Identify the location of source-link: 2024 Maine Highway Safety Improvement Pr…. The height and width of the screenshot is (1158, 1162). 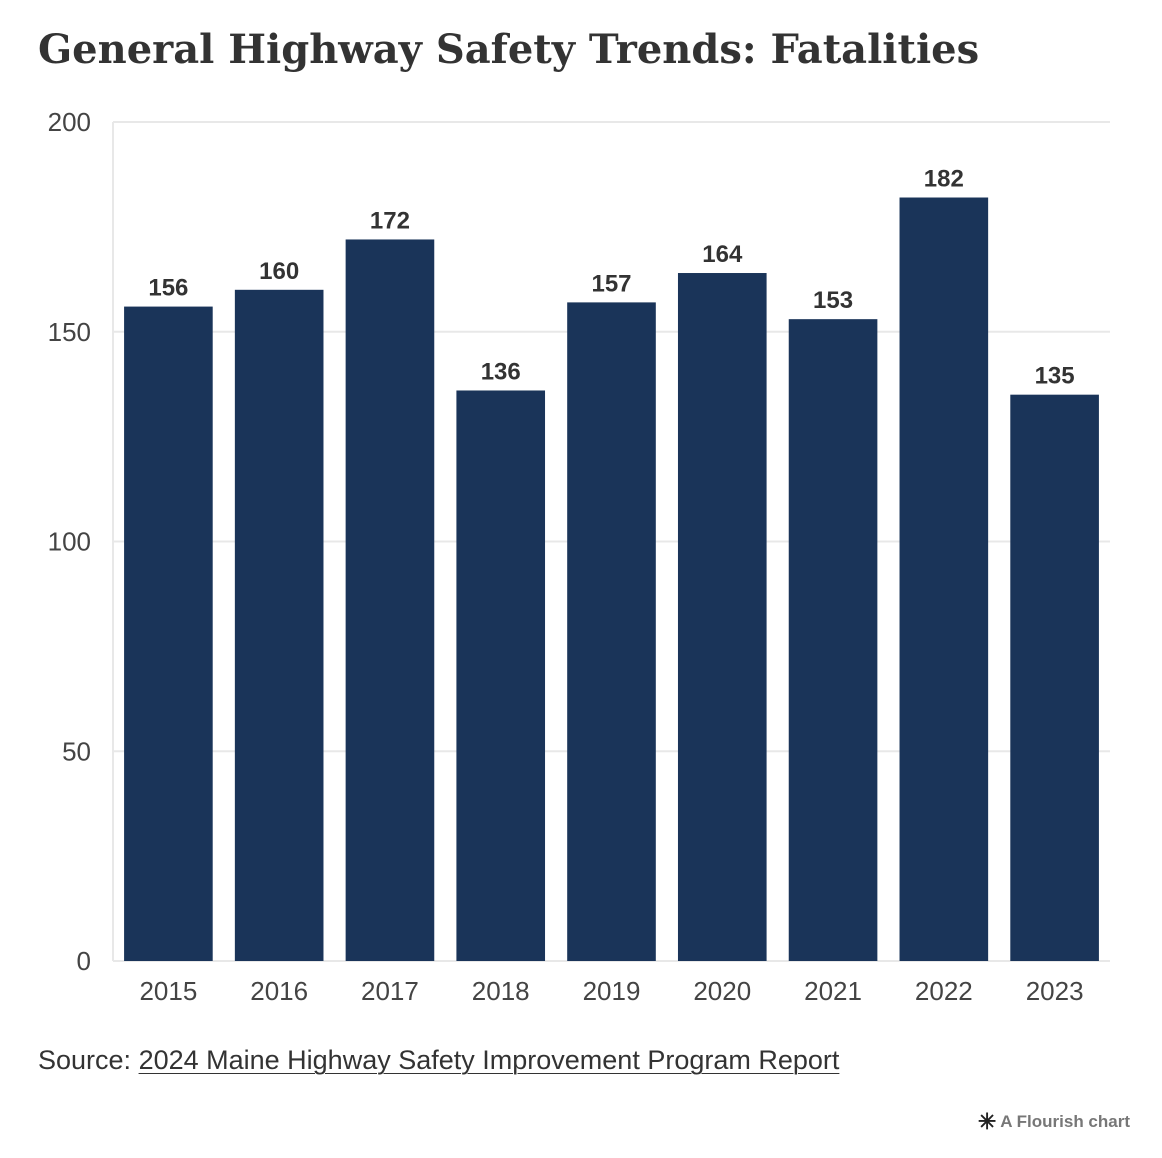
(489, 1060).